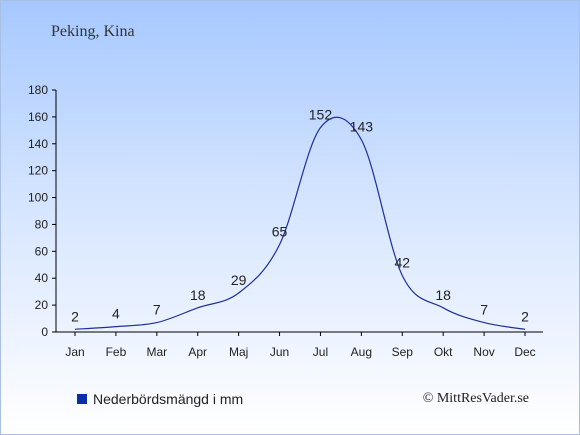 The image size is (580, 435). Describe the element at coordinates (74, 352) in the screenshot. I see `x-tick-label: Jan` at that location.